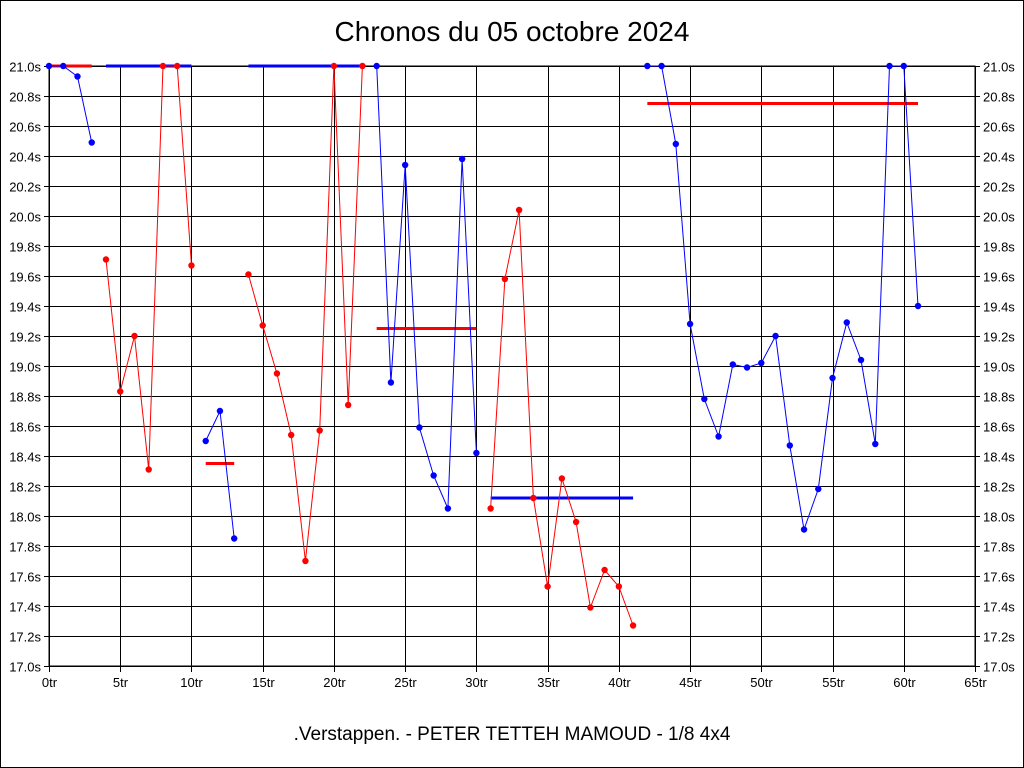 This screenshot has height=768, width=1024. What do you see at coordinates (548, 682) in the screenshot?
I see `x-tick-label: 35tr` at bounding box center [548, 682].